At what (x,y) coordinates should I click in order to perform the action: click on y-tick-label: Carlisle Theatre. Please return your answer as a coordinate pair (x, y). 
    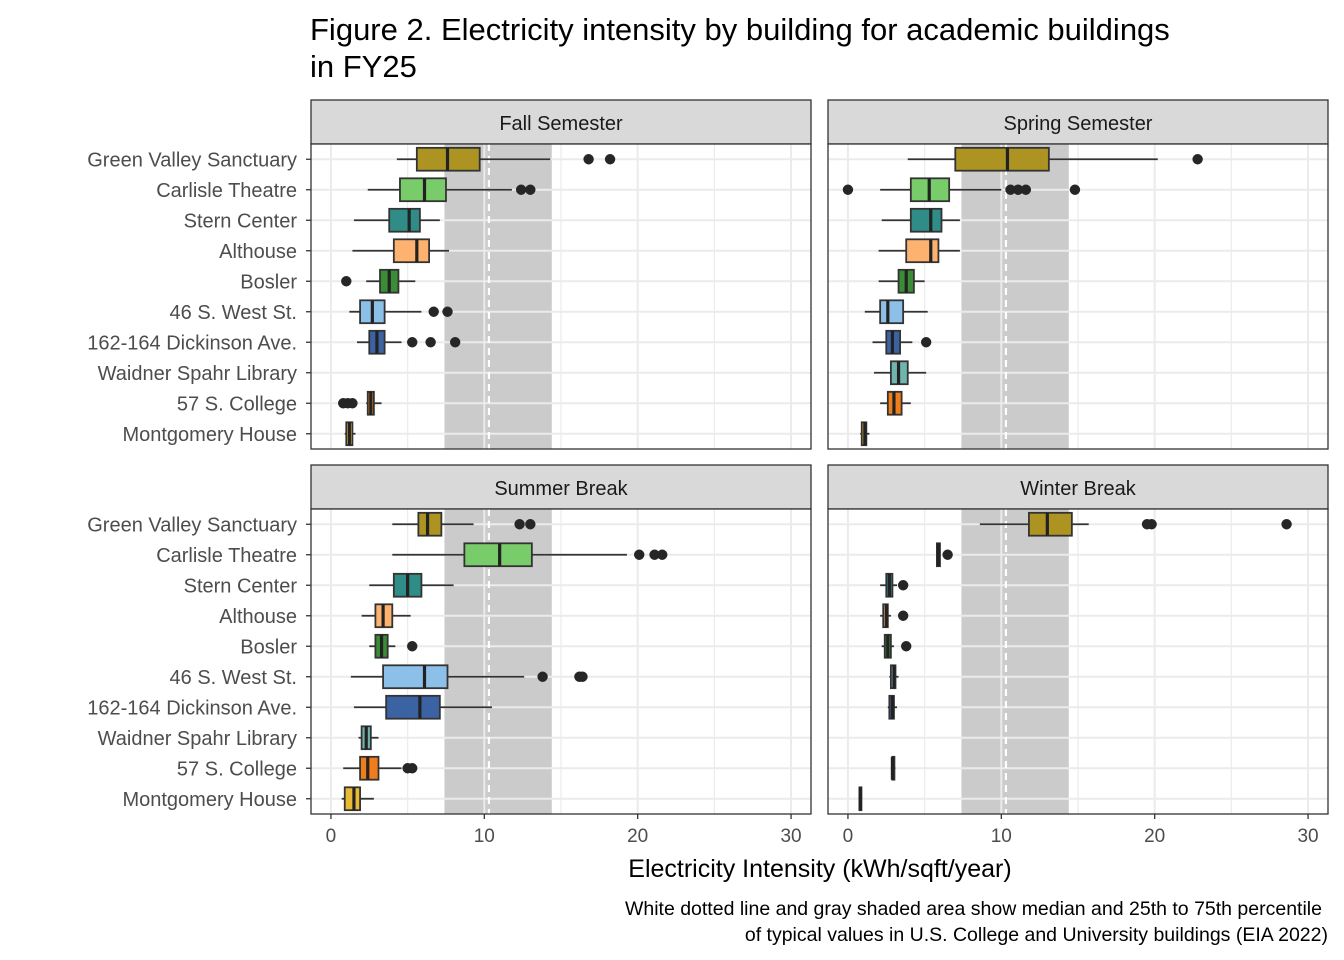
    Looking at the image, I should click on (226, 556).